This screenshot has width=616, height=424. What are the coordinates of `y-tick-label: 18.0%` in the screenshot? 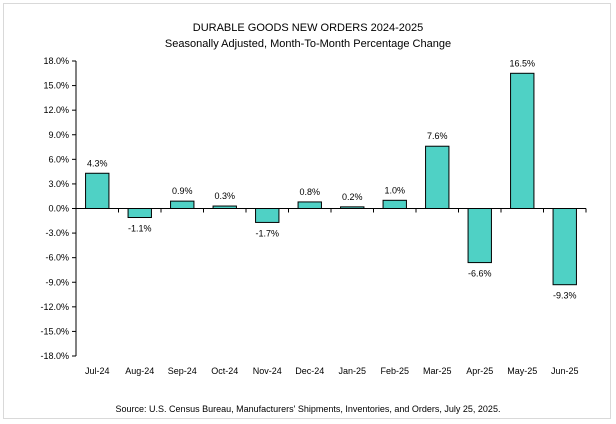 It's located at (56, 61).